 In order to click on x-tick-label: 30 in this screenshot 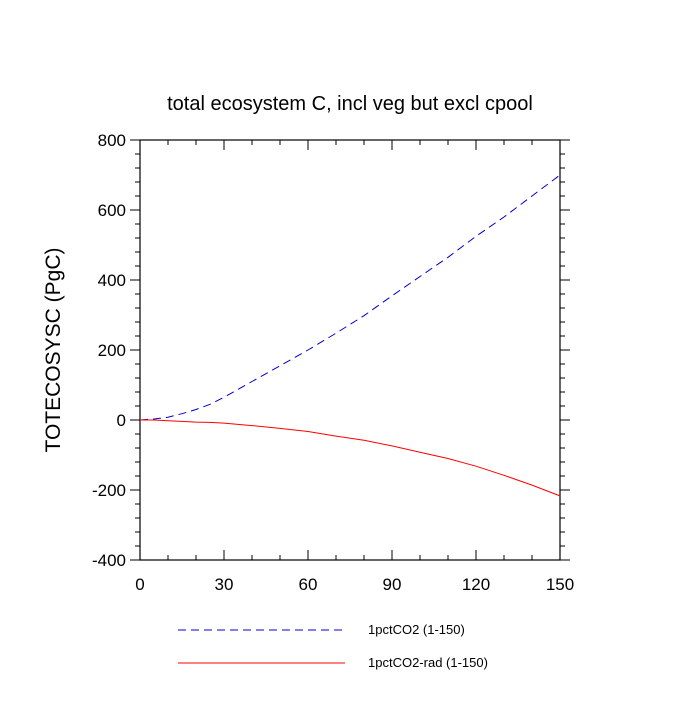, I will do `click(224, 584)`.